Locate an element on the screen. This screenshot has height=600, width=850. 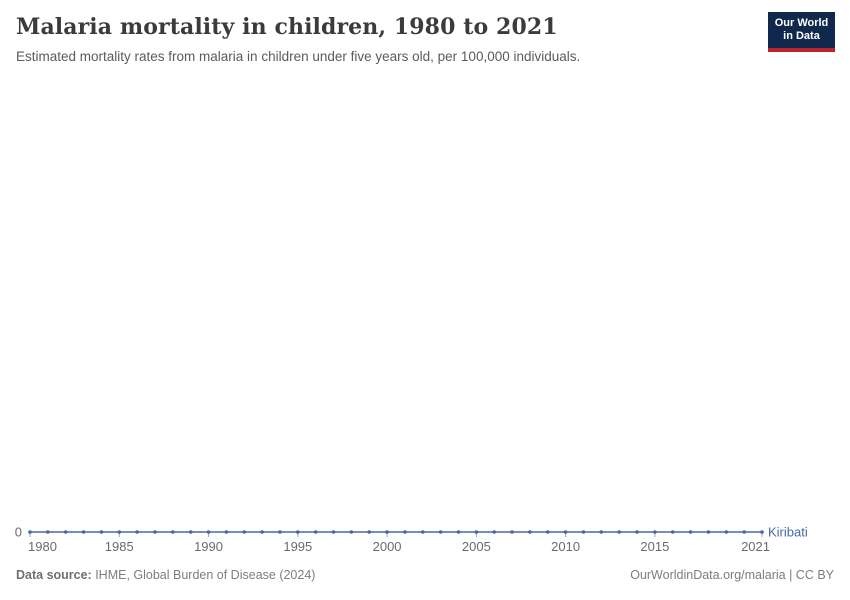
owid-logo-line1: Our World is located at coordinates (801, 23).